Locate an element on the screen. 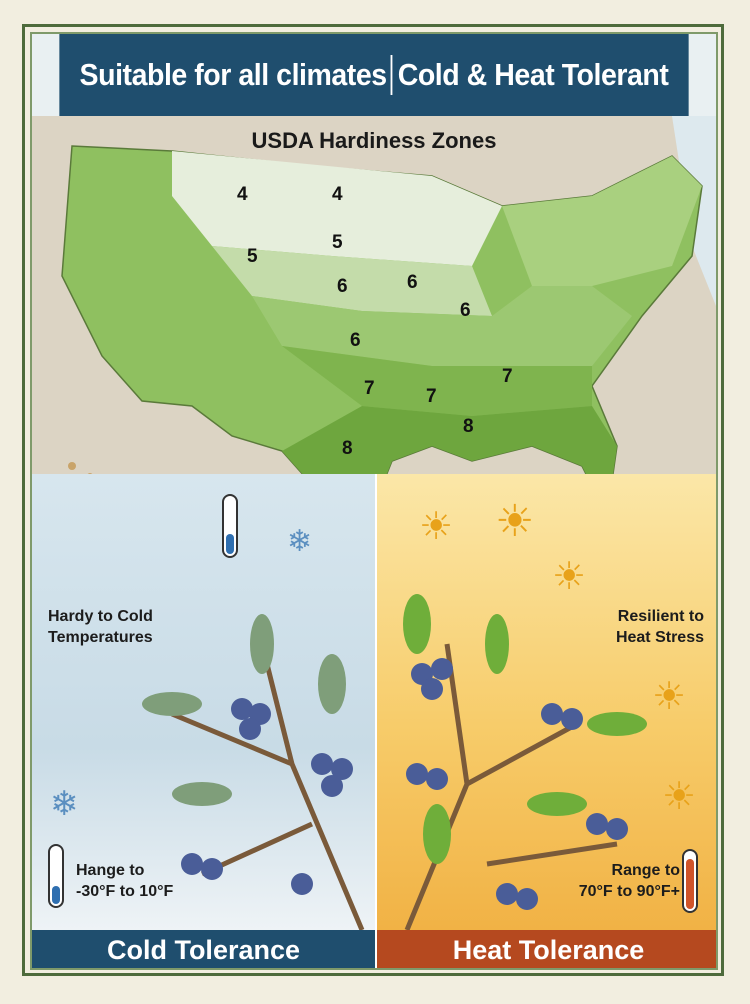  cold-heading-line2: Temperatures is located at coordinates (100, 637).